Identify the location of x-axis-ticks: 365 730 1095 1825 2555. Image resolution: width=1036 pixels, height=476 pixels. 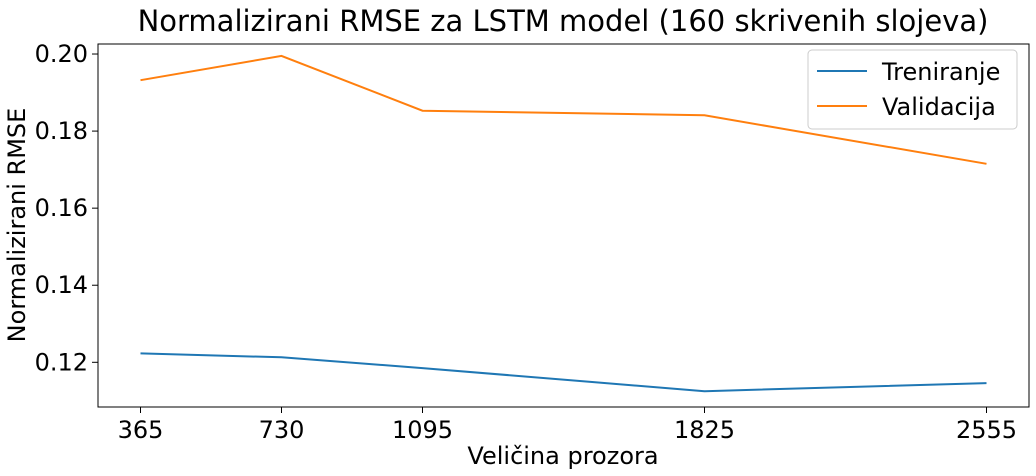
(567, 425).